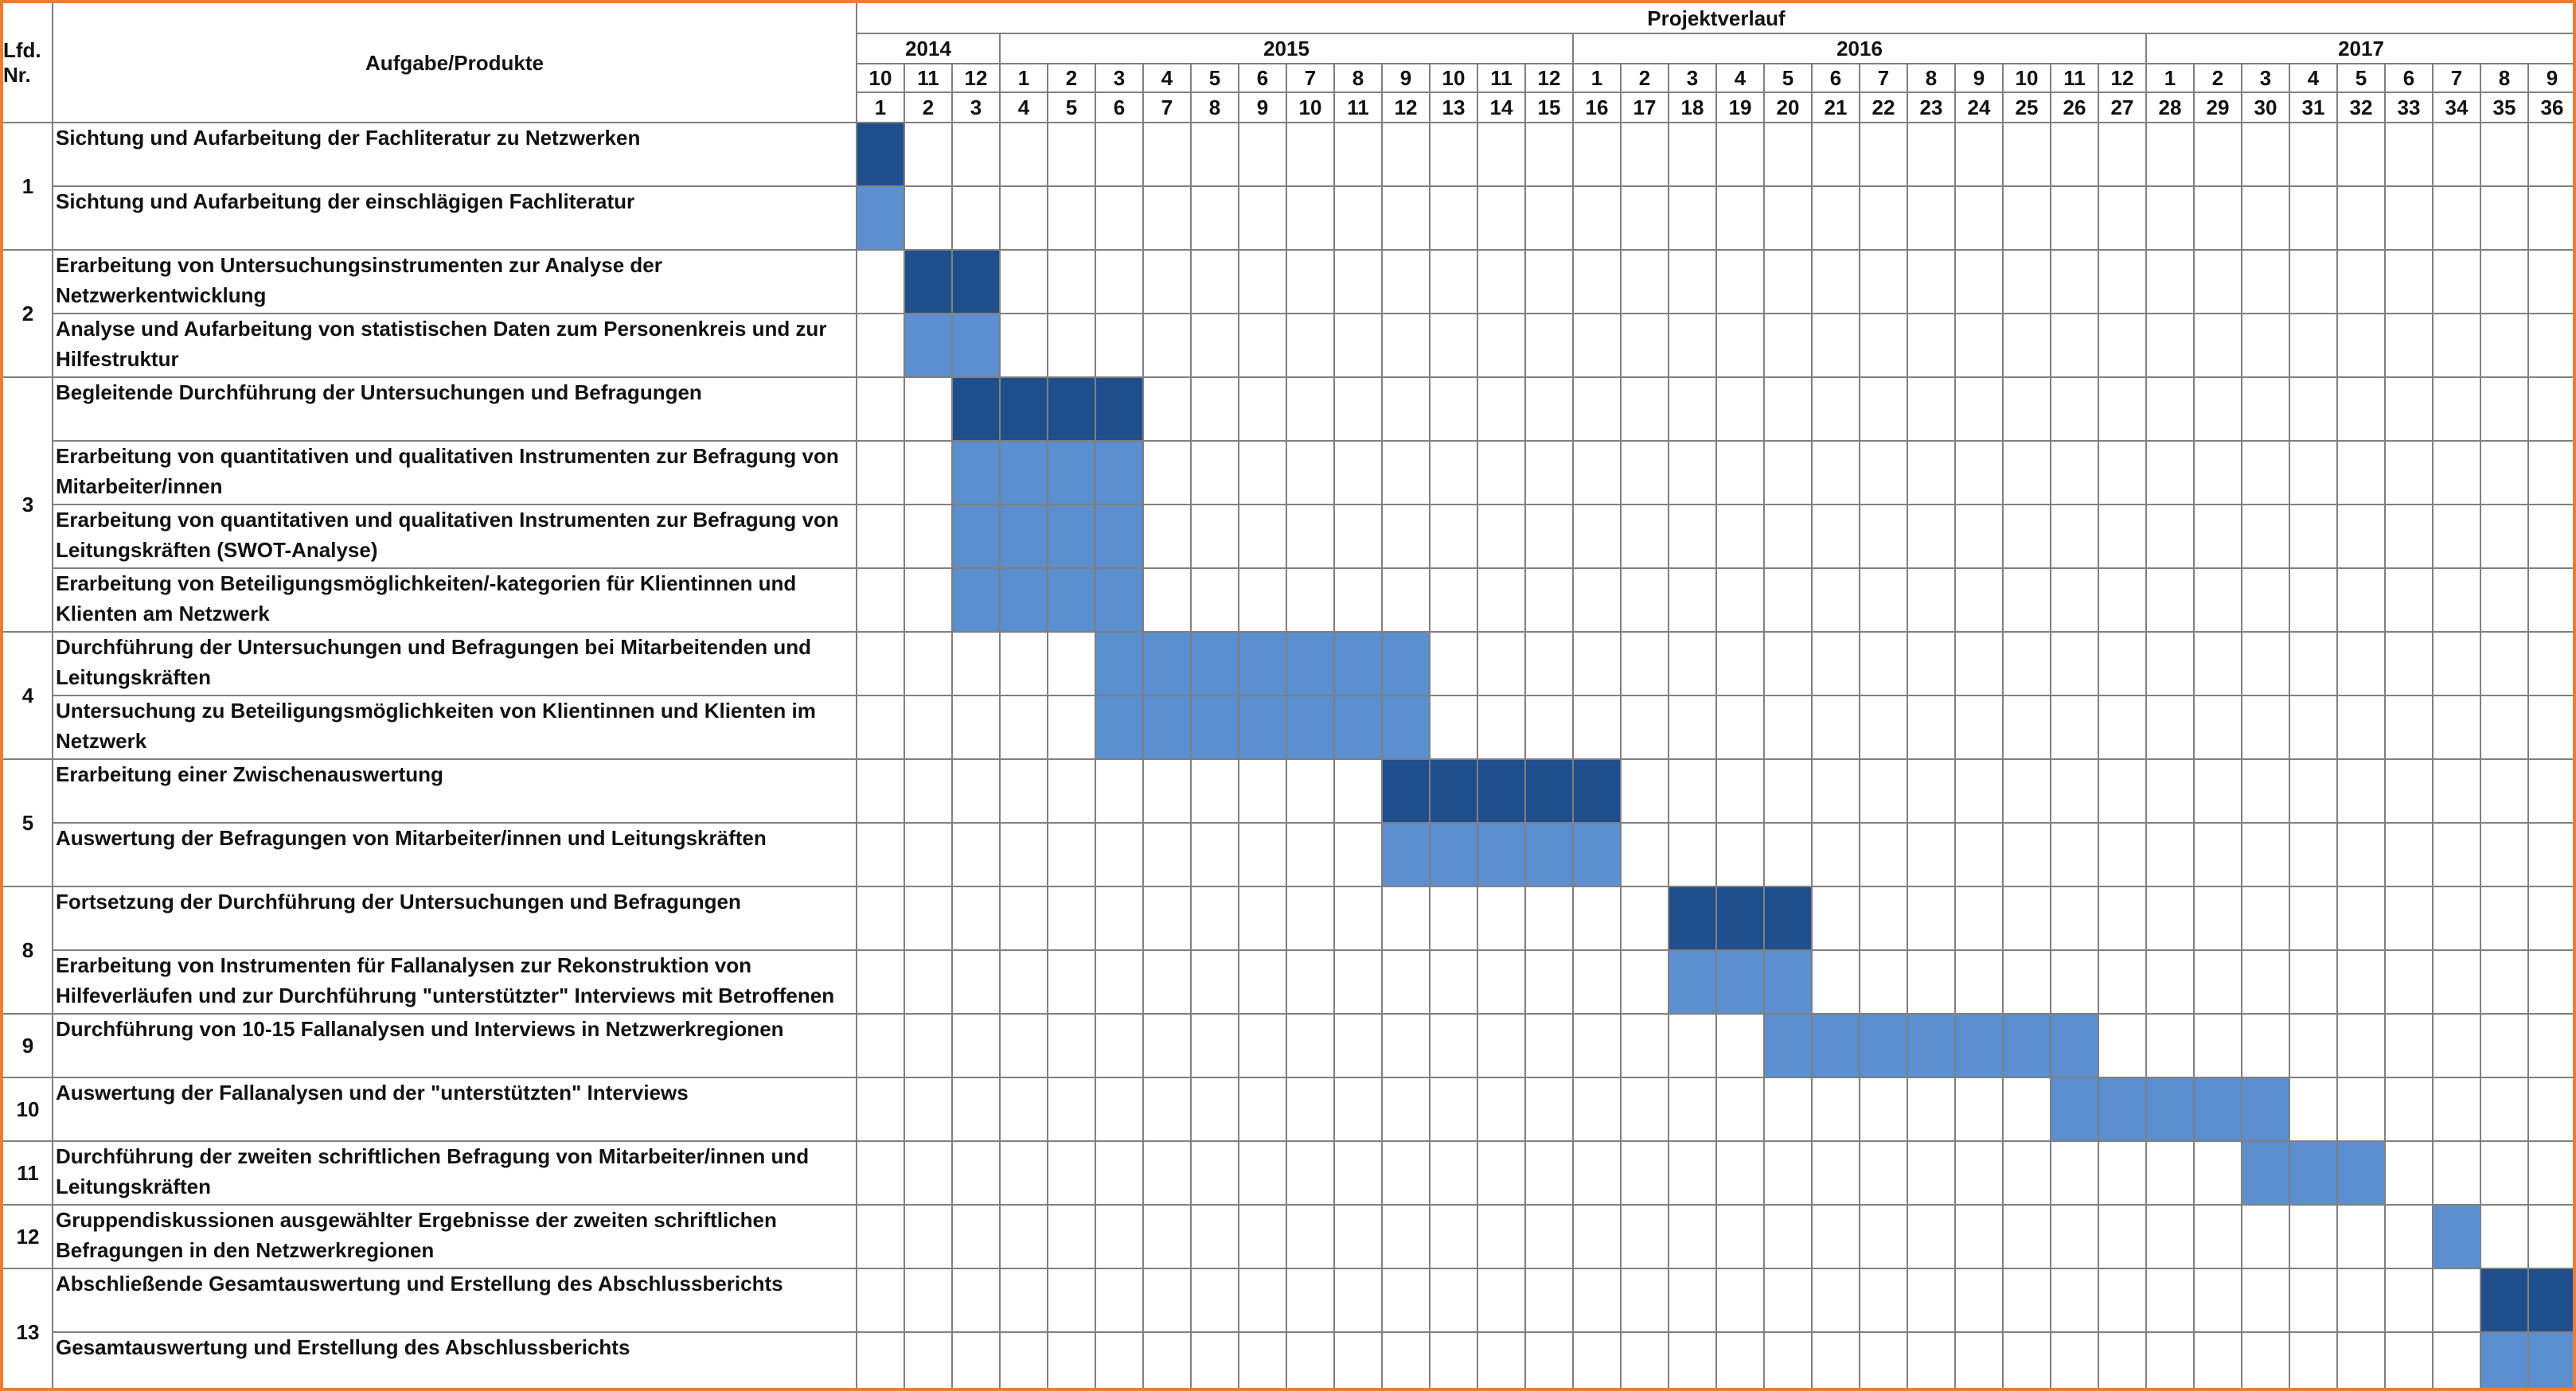 The height and width of the screenshot is (1391, 2576). Describe the element at coordinates (1406, 107) in the screenshot. I see `month-number: 12` at that location.